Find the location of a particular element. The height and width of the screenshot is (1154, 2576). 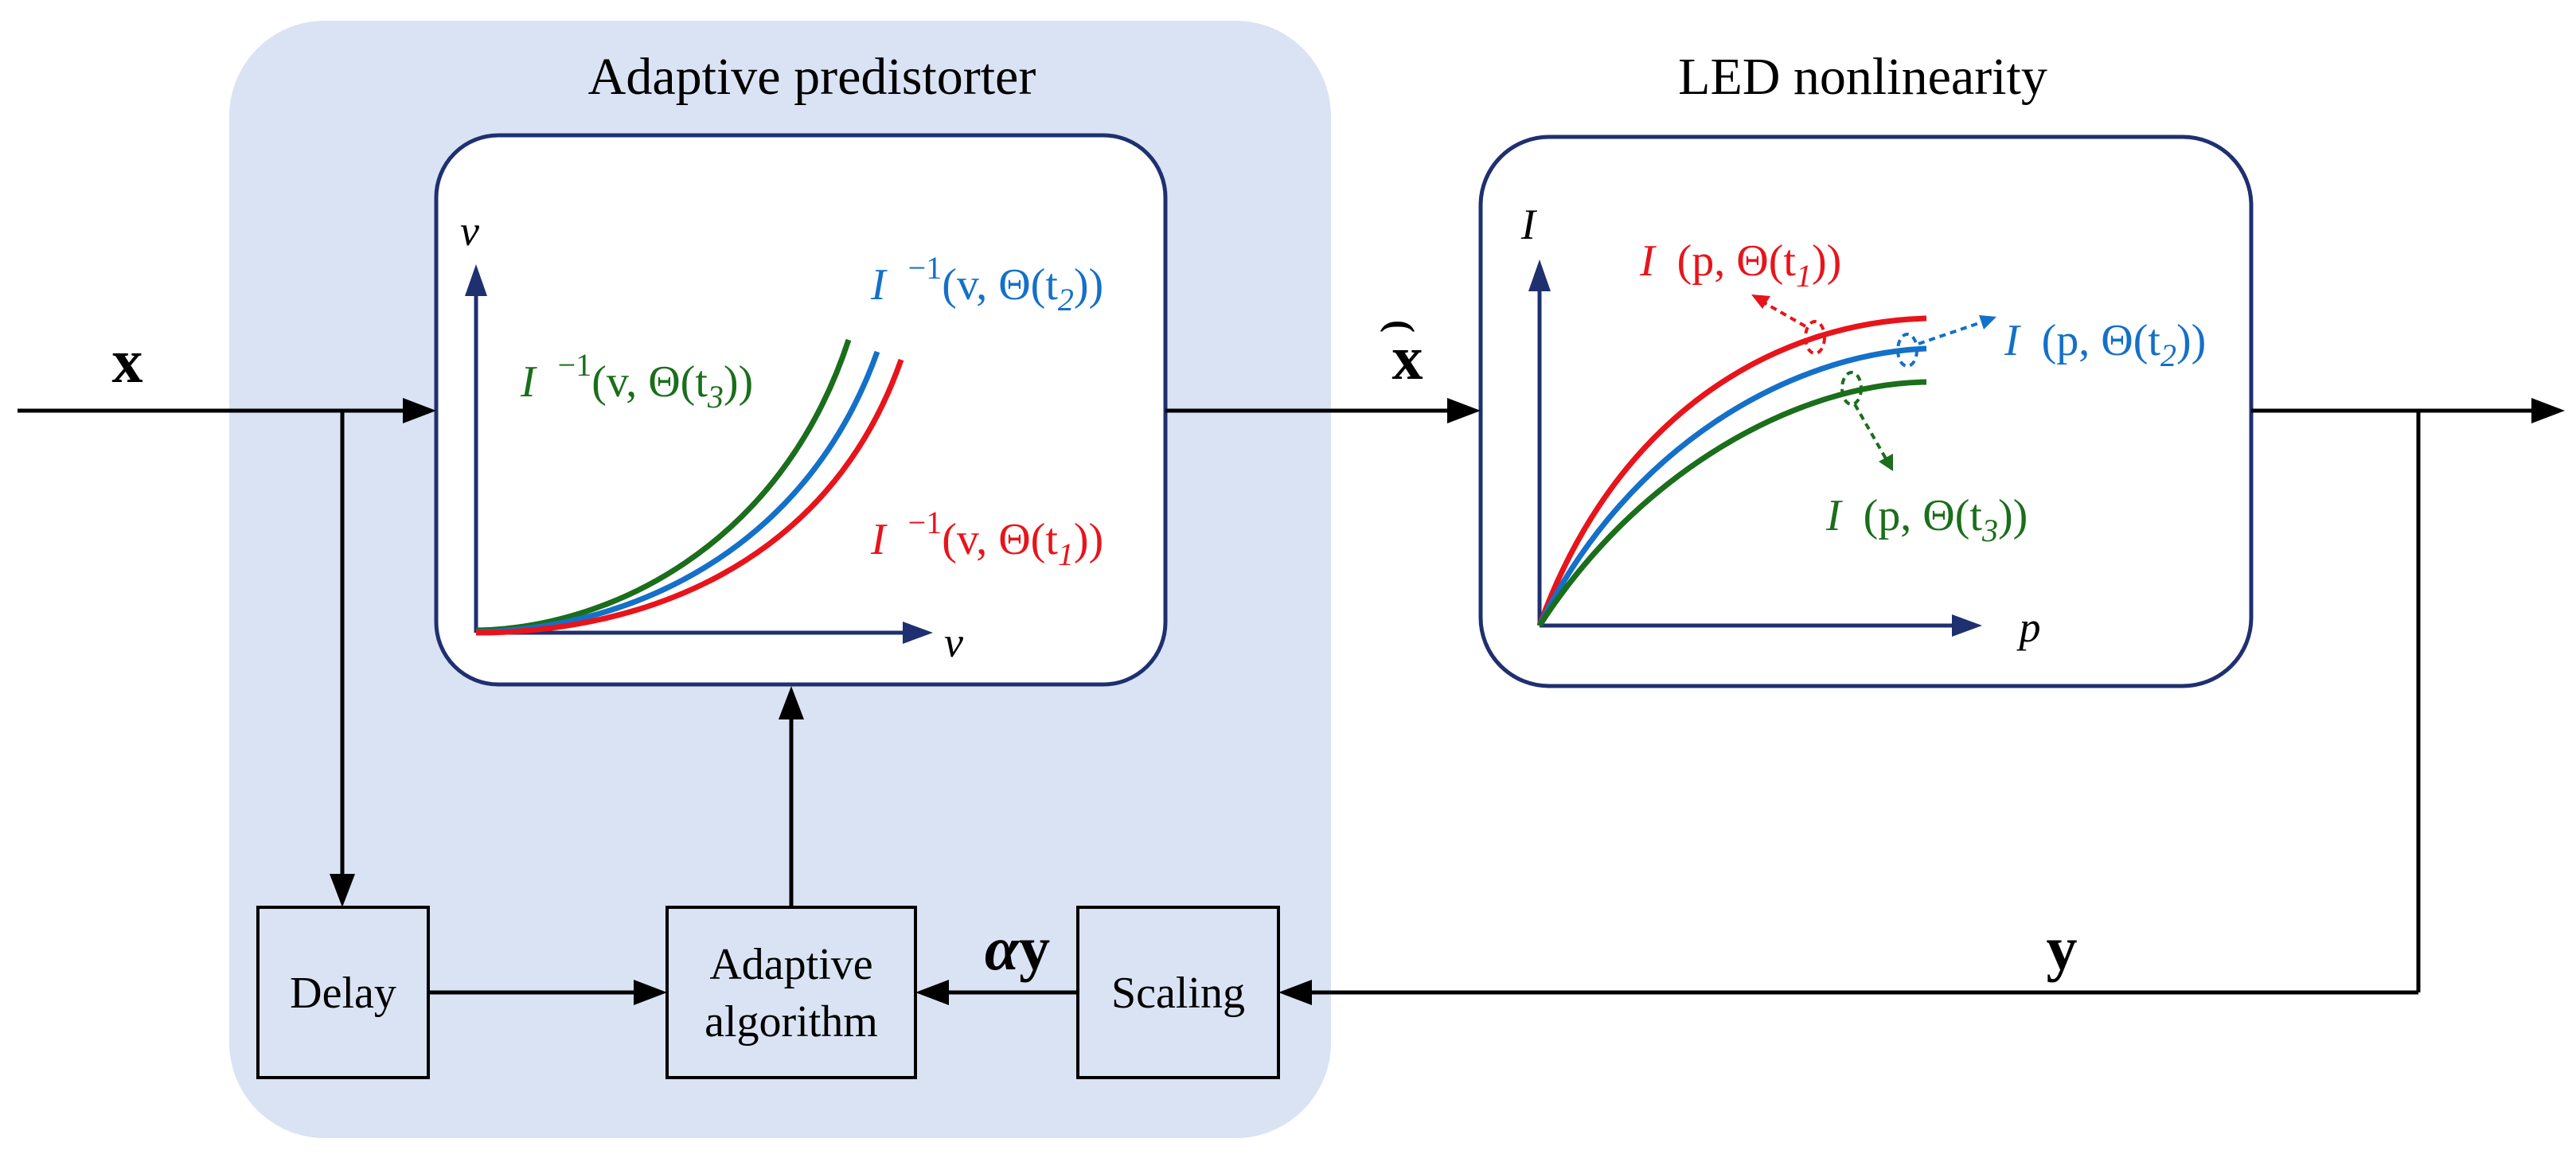

alpha-y-label: αy is located at coordinates (1017, 949).